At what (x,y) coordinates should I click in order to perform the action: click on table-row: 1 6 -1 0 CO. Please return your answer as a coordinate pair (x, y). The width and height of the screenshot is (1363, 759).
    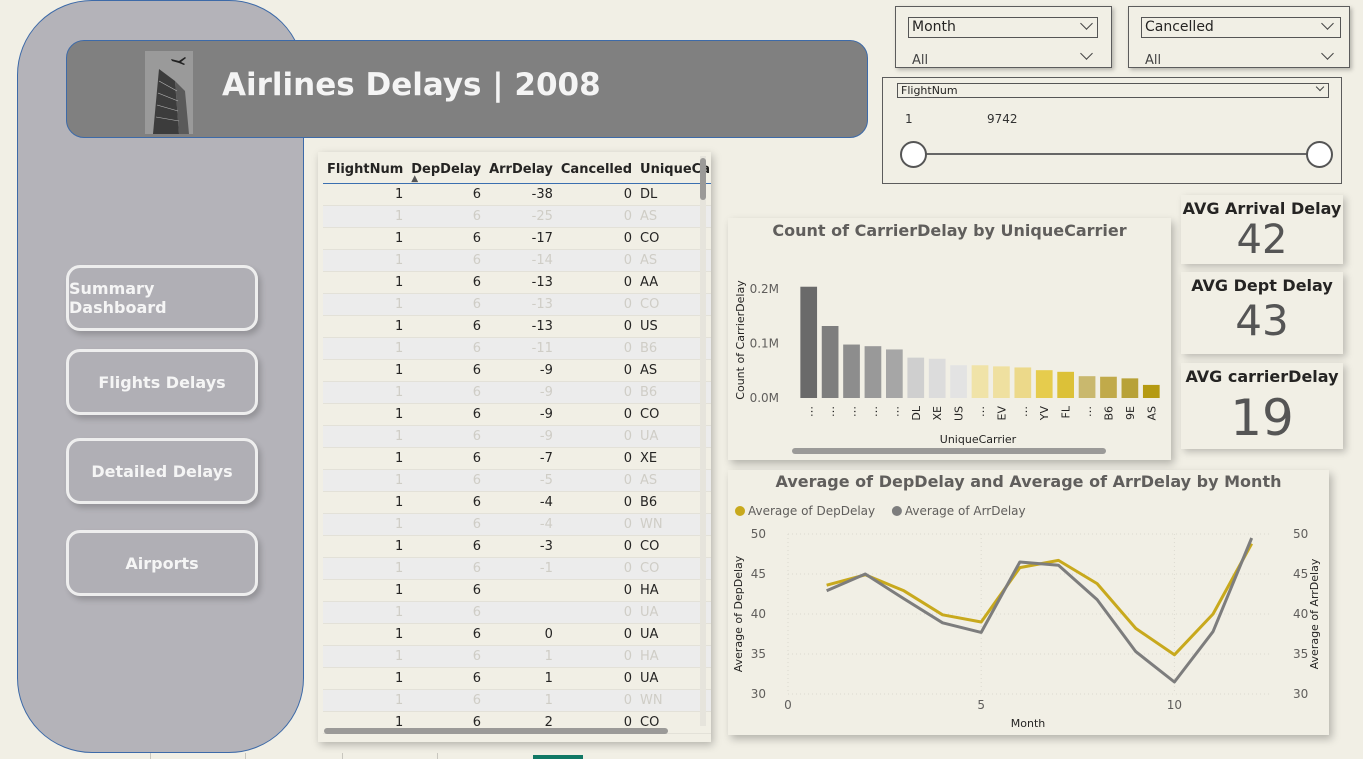
    Looking at the image, I should click on (517, 568).